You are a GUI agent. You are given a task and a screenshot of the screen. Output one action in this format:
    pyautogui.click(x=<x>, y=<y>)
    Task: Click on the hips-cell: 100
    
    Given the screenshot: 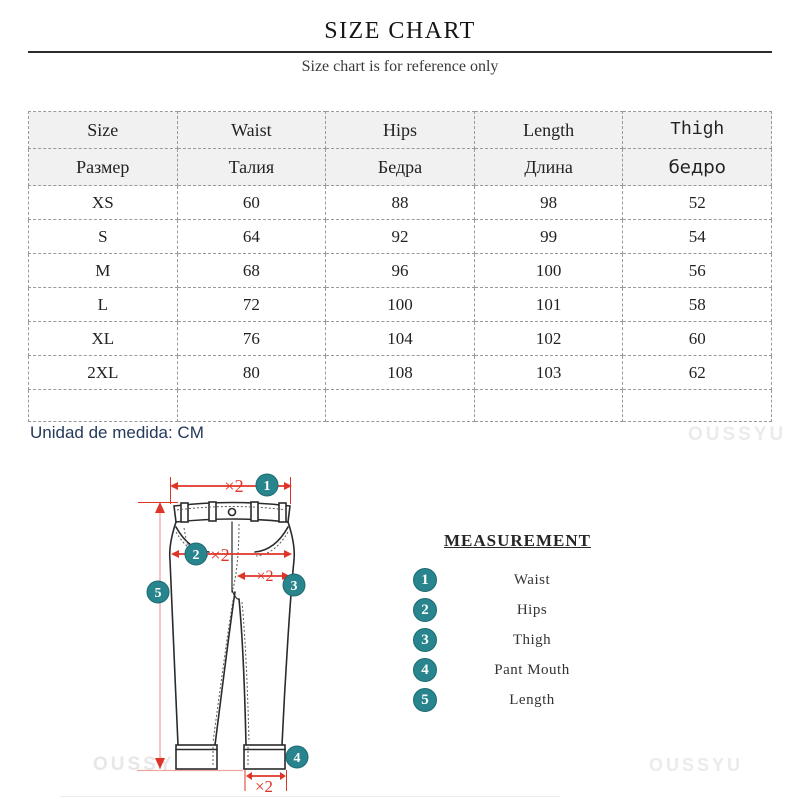 What is the action you would take?
    pyautogui.click(x=400, y=304)
    